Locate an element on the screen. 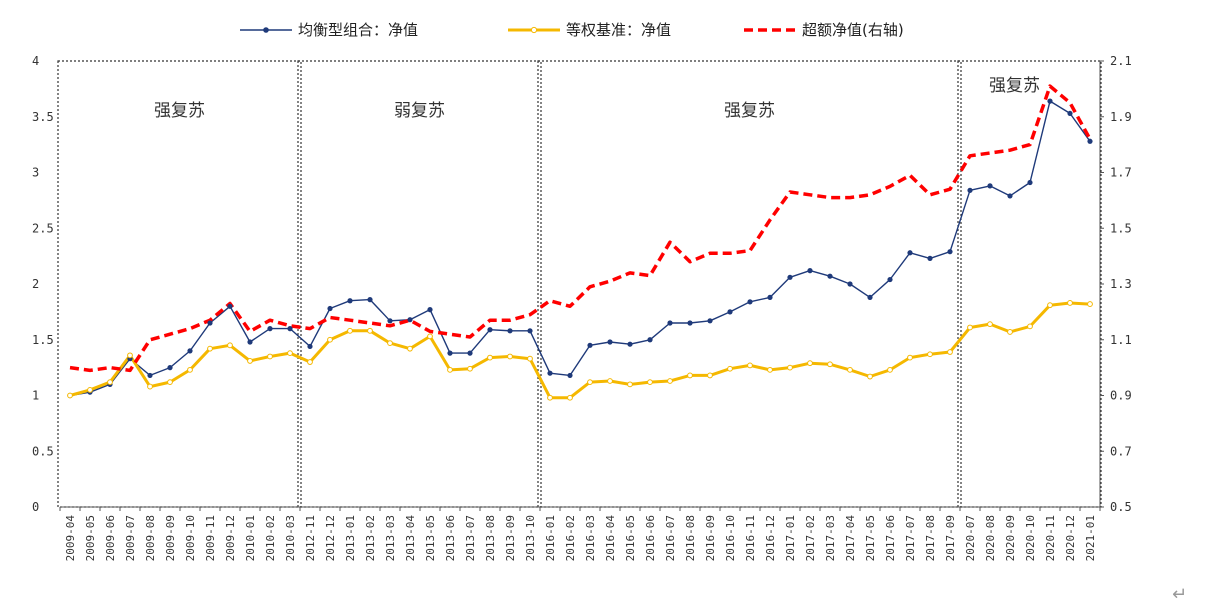  x-tick-label: 2013-07 is located at coordinates (470, 538).